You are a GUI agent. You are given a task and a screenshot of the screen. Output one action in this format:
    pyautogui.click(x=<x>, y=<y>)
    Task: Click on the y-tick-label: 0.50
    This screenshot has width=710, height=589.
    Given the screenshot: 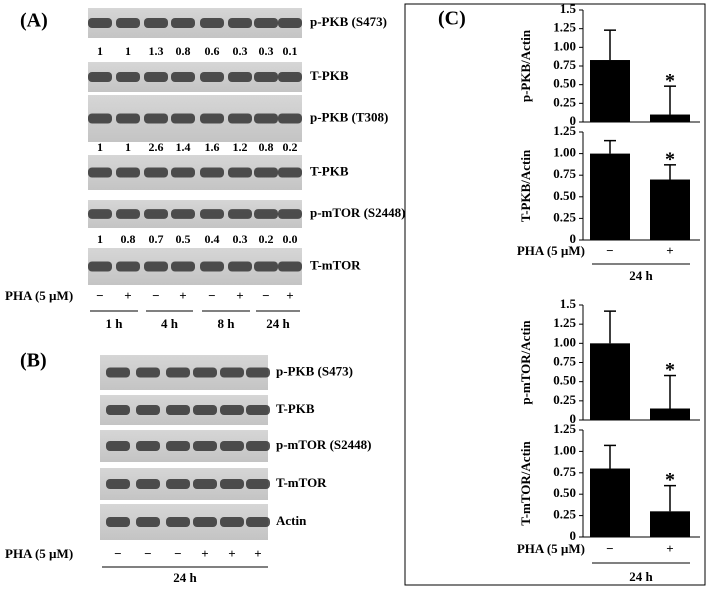 What is the action you would take?
    pyautogui.click(x=564, y=492)
    